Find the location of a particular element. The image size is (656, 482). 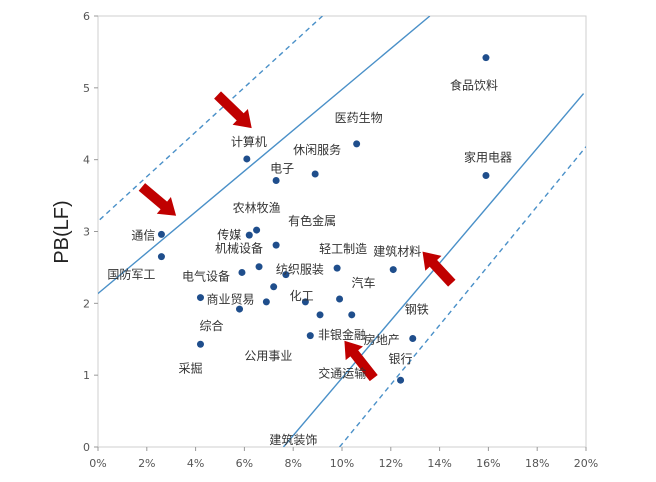

point-钢铁 is located at coordinates (413, 339).